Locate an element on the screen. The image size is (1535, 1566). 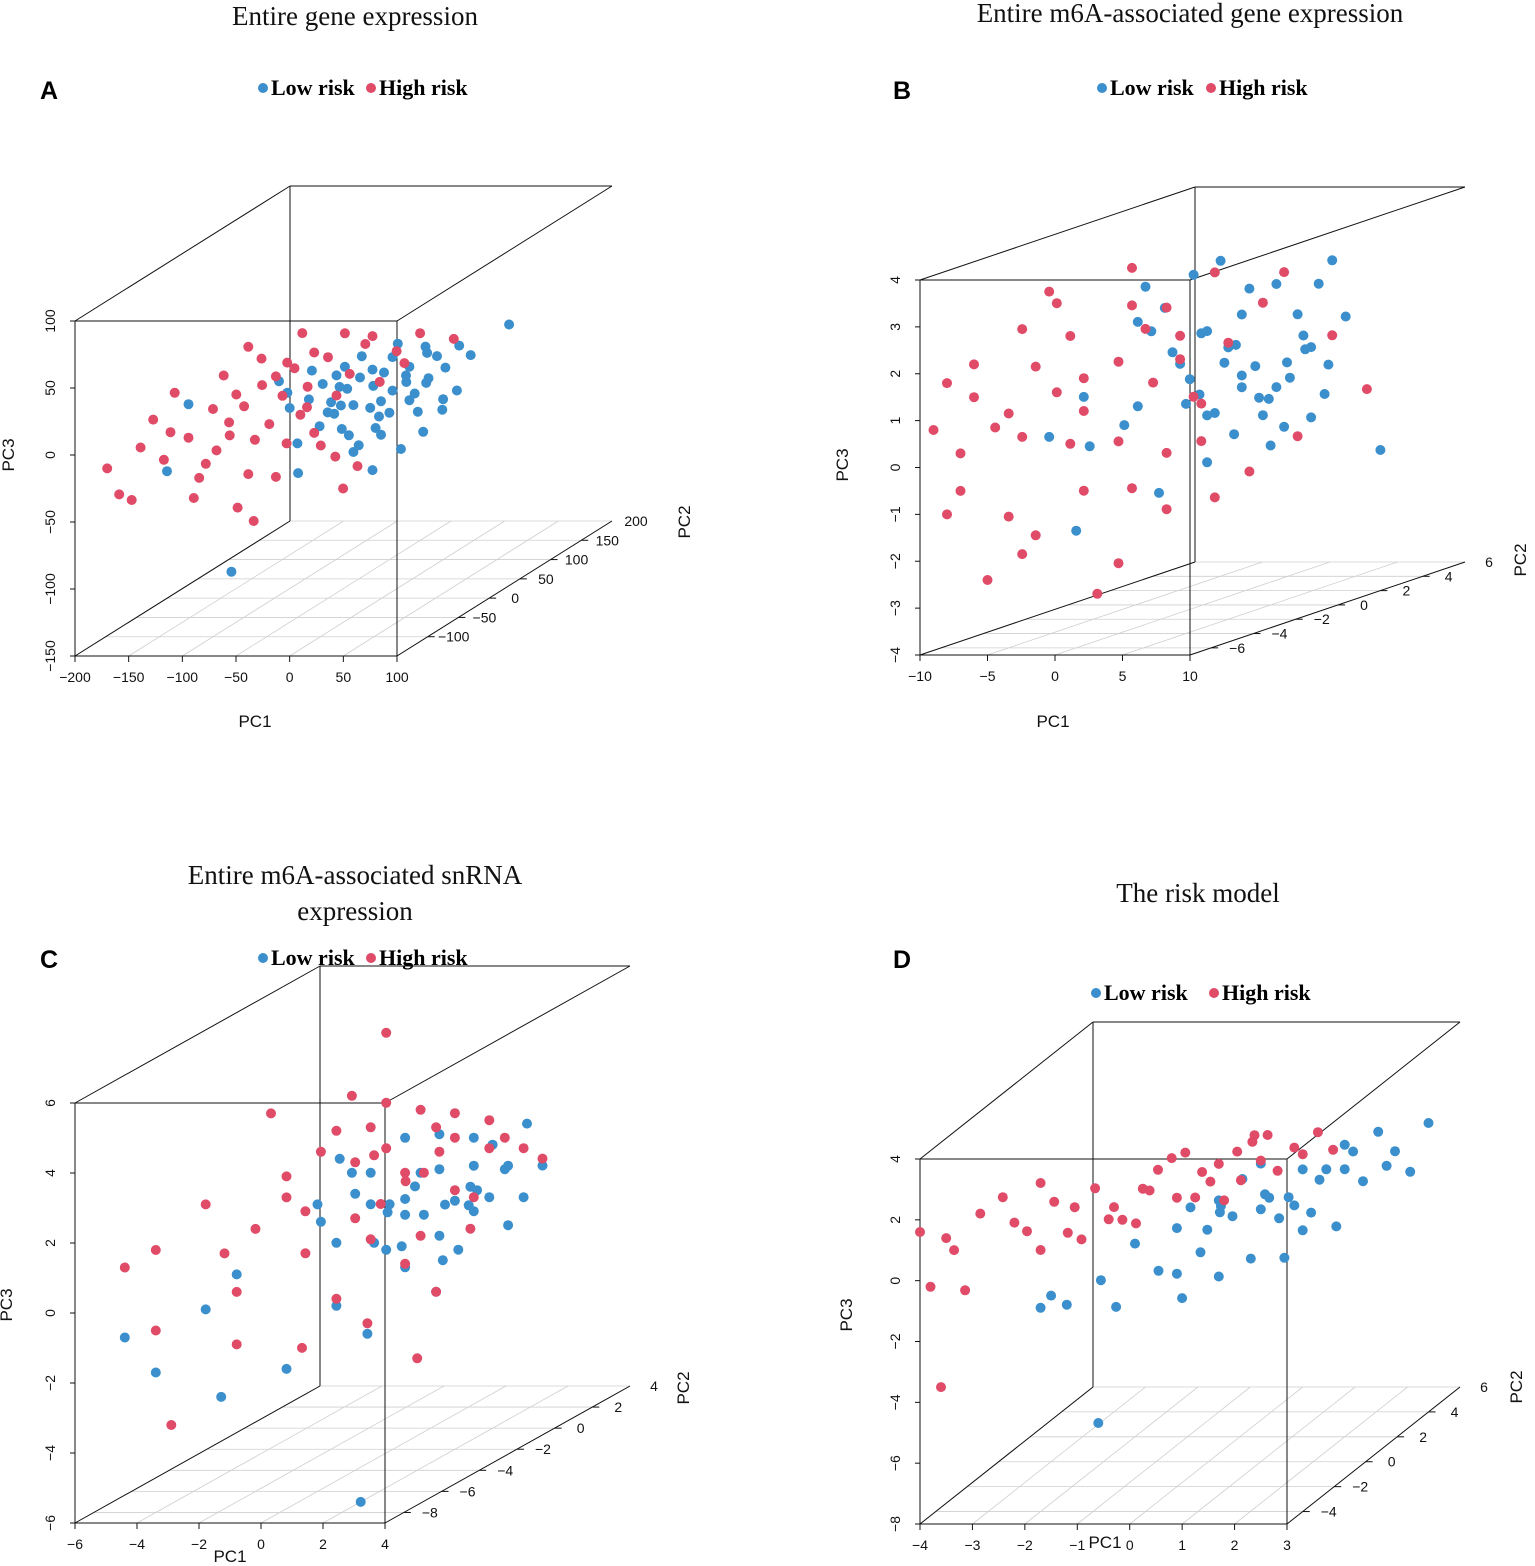
z-tick-label: −100 is located at coordinates (50, 589).